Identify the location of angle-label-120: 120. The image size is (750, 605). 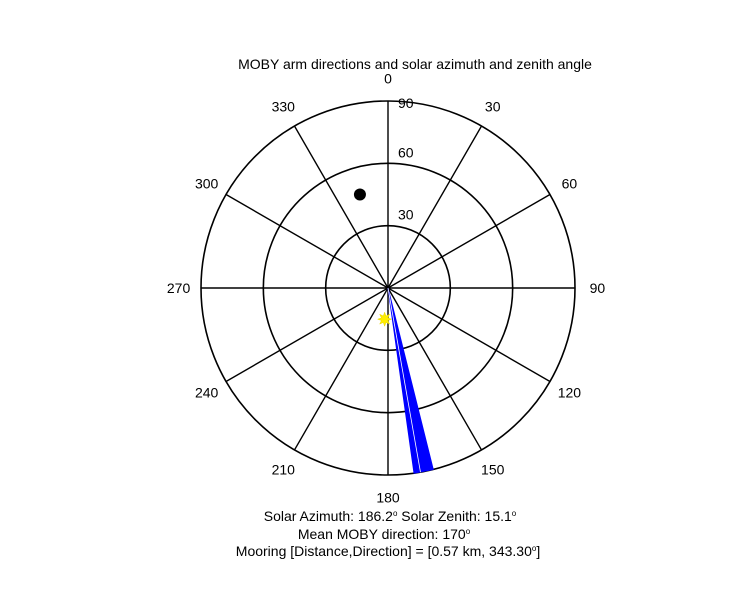
(570, 393).